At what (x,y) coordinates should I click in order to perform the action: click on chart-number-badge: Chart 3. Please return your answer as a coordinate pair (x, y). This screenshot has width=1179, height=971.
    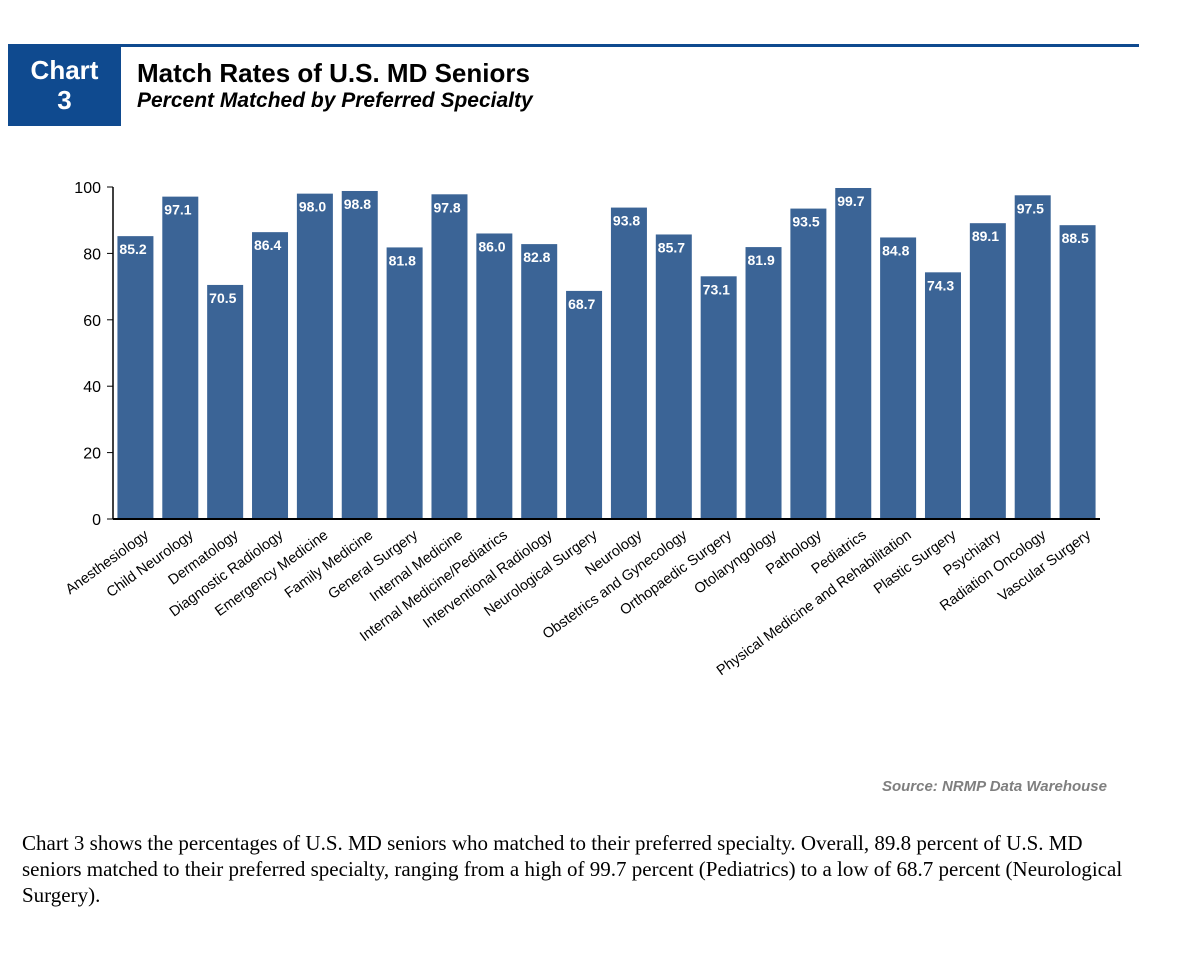
    Looking at the image, I should click on (64, 85).